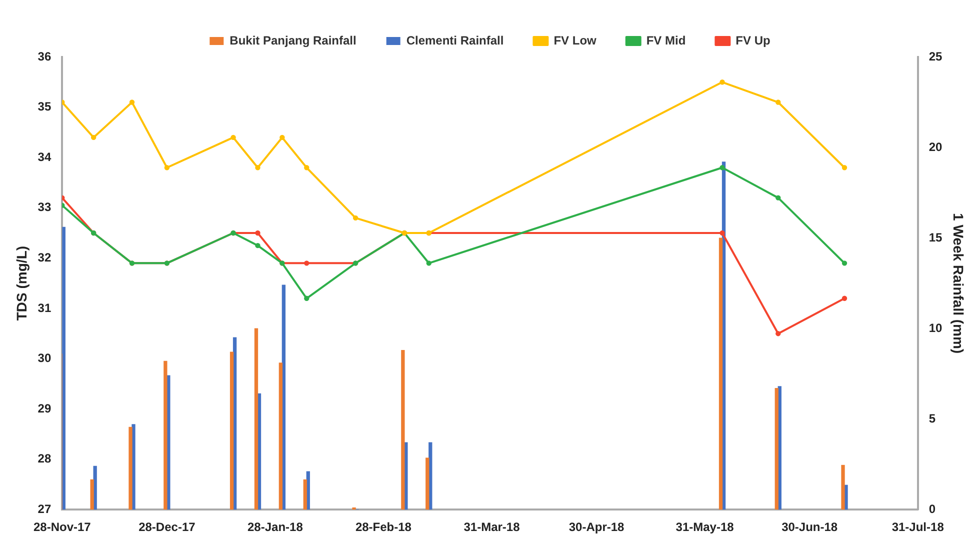  Describe the element at coordinates (45, 107) in the screenshot. I see `y-tick-label: 35` at that location.